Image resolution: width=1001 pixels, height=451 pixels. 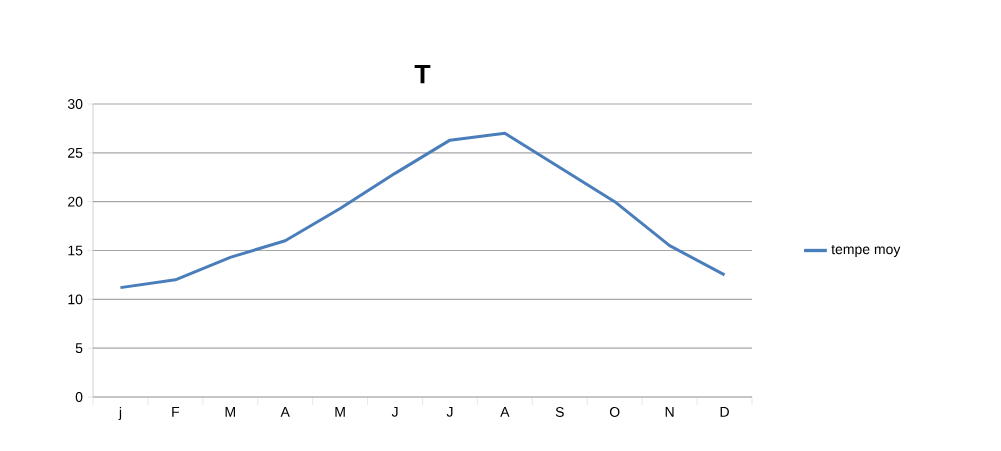 What do you see at coordinates (75, 152) in the screenshot?
I see `y-tick-label: 25` at bounding box center [75, 152].